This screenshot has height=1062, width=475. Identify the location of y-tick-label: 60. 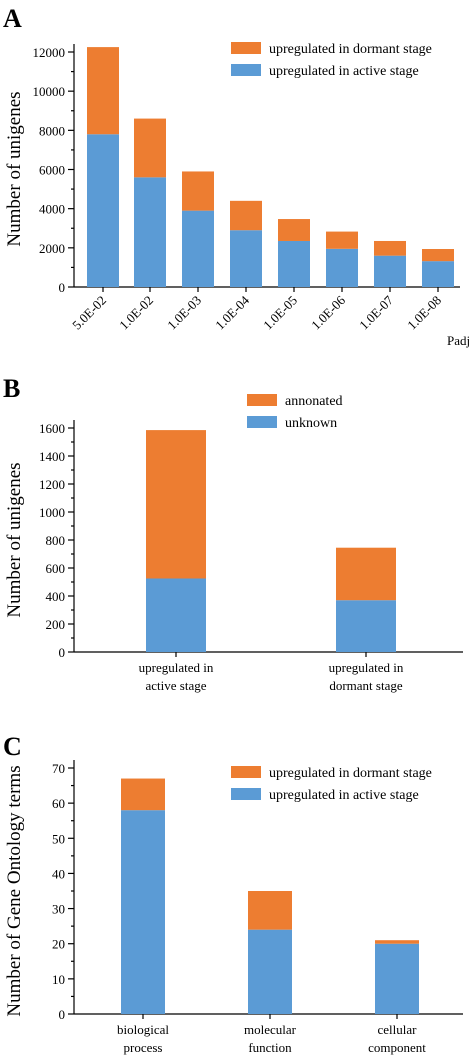
(58, 803).